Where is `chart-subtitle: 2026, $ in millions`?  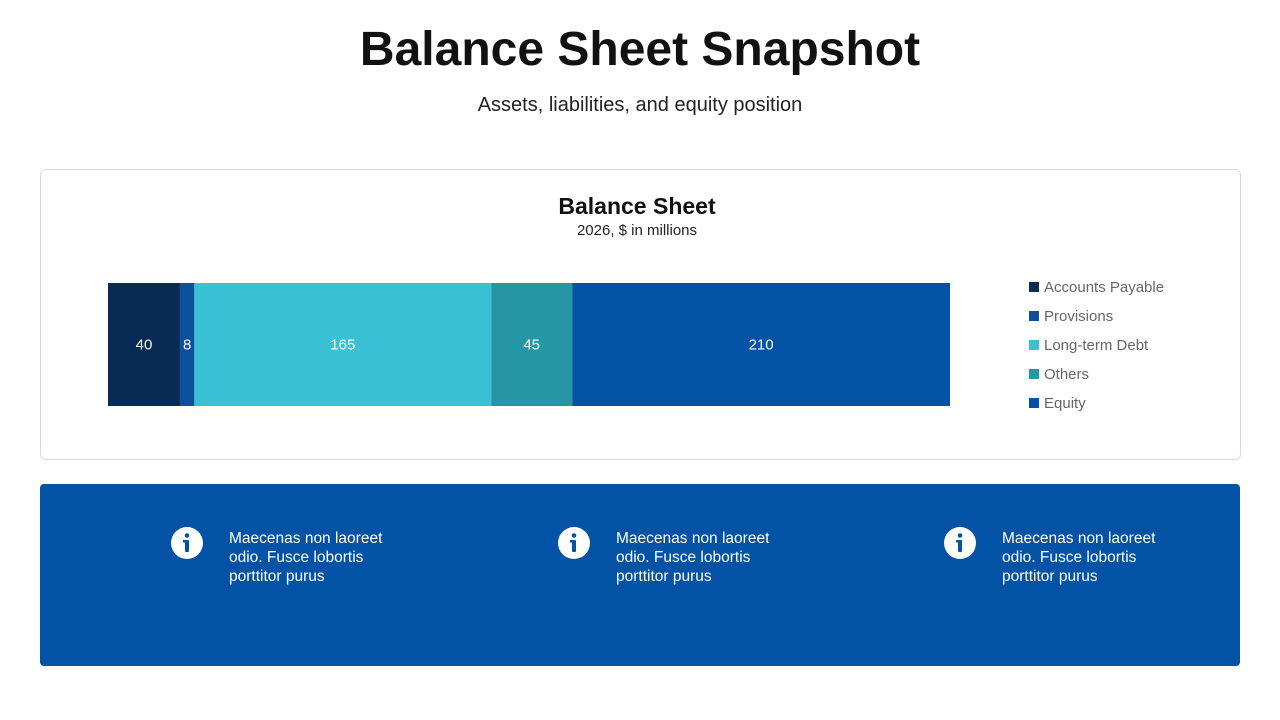 chart-subtitle: 2026, $ in millions is located at coordinates (637, 230).